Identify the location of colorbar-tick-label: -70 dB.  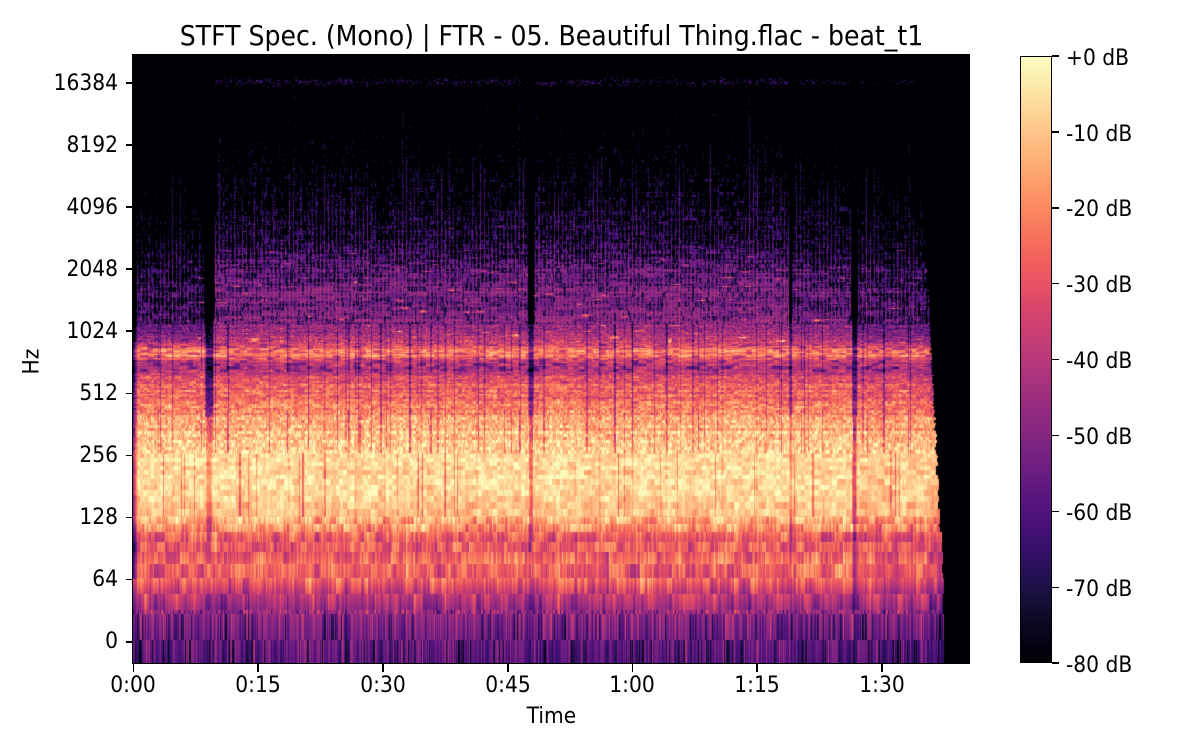
(1099, 589).